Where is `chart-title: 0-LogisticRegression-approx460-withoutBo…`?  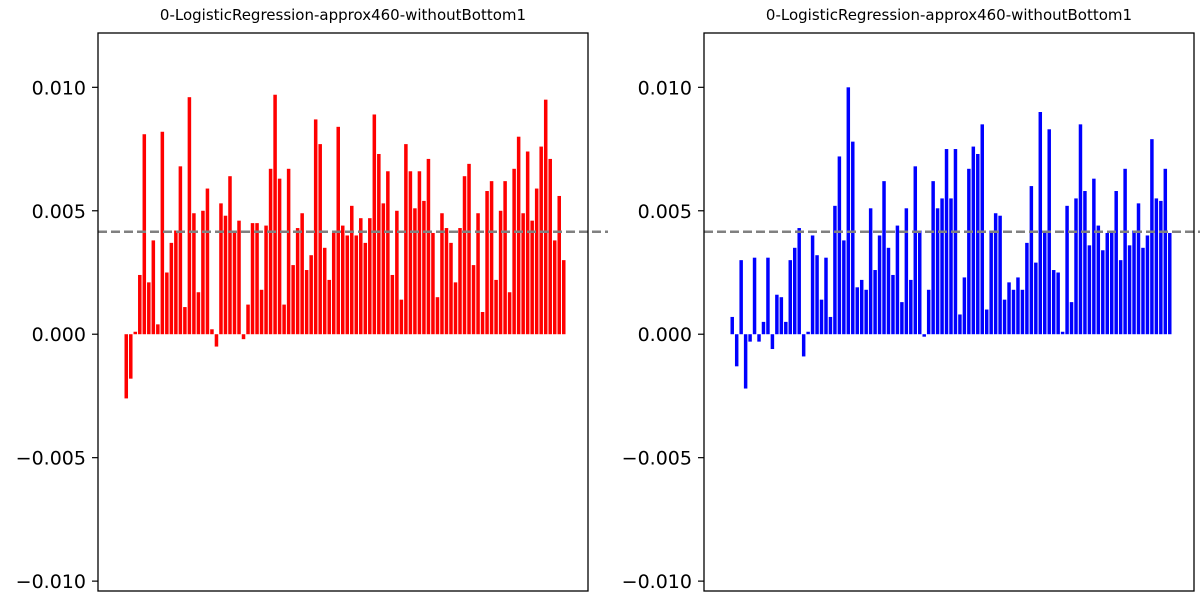 chart-title: 0-LogisticRegression-approx460-withoutBo… is located at coordinates (949, 15).